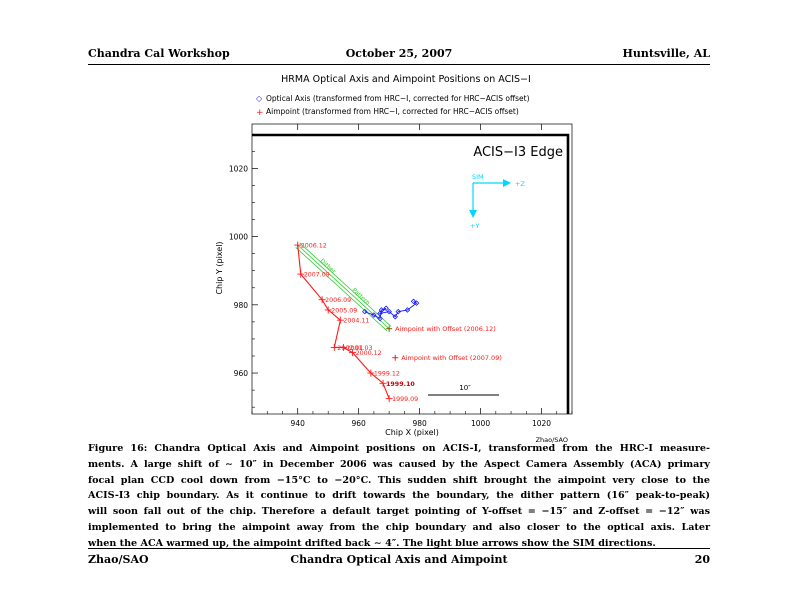 The width and height of the screenshot is (792, 612). Describe the element at coordinates (238, 168) in the screenshot. I see `y-tick-label: 1020` at that location.